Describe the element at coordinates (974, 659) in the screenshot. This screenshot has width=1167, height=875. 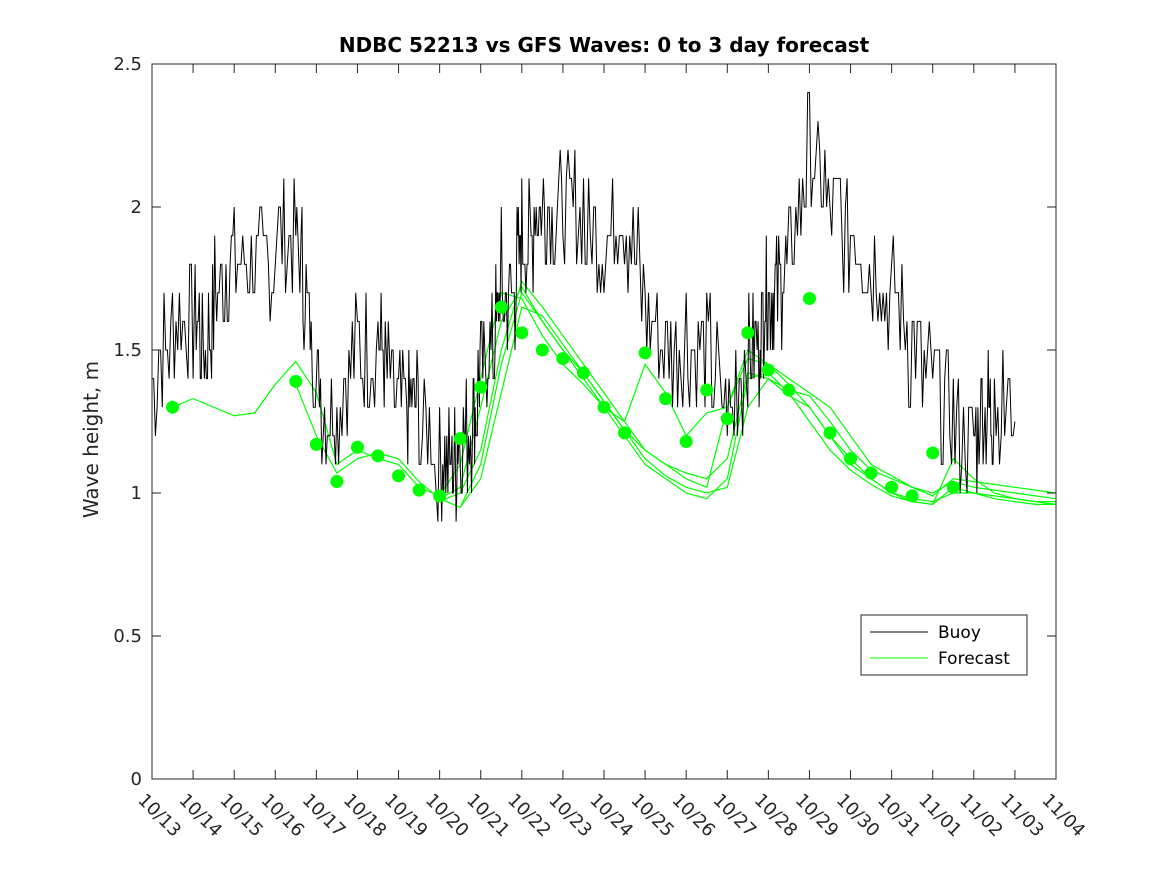
I see `legend-label-forecast: Forecast` at that location.